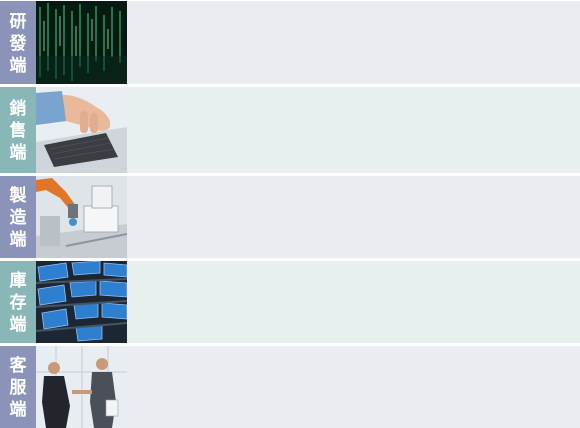 The height and width of the screenshot is (428, 580). I want to click on customer-service-image, so click(81, 387).